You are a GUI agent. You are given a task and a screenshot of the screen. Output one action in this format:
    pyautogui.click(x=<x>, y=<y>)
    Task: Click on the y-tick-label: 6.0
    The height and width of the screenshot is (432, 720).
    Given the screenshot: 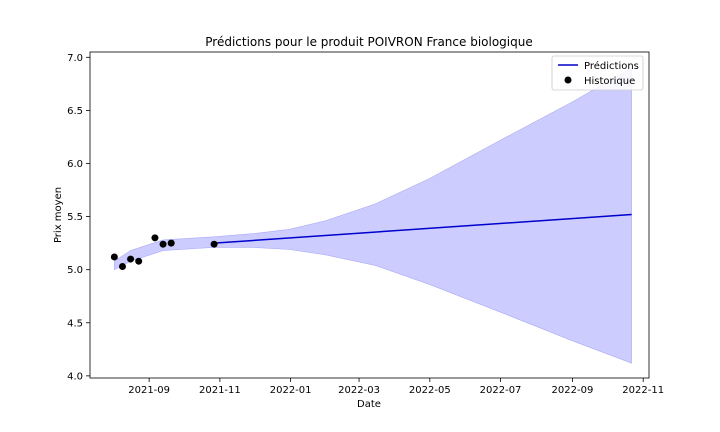 What is the action you would take?
    pyautogui.click(x=75, y=164)
    